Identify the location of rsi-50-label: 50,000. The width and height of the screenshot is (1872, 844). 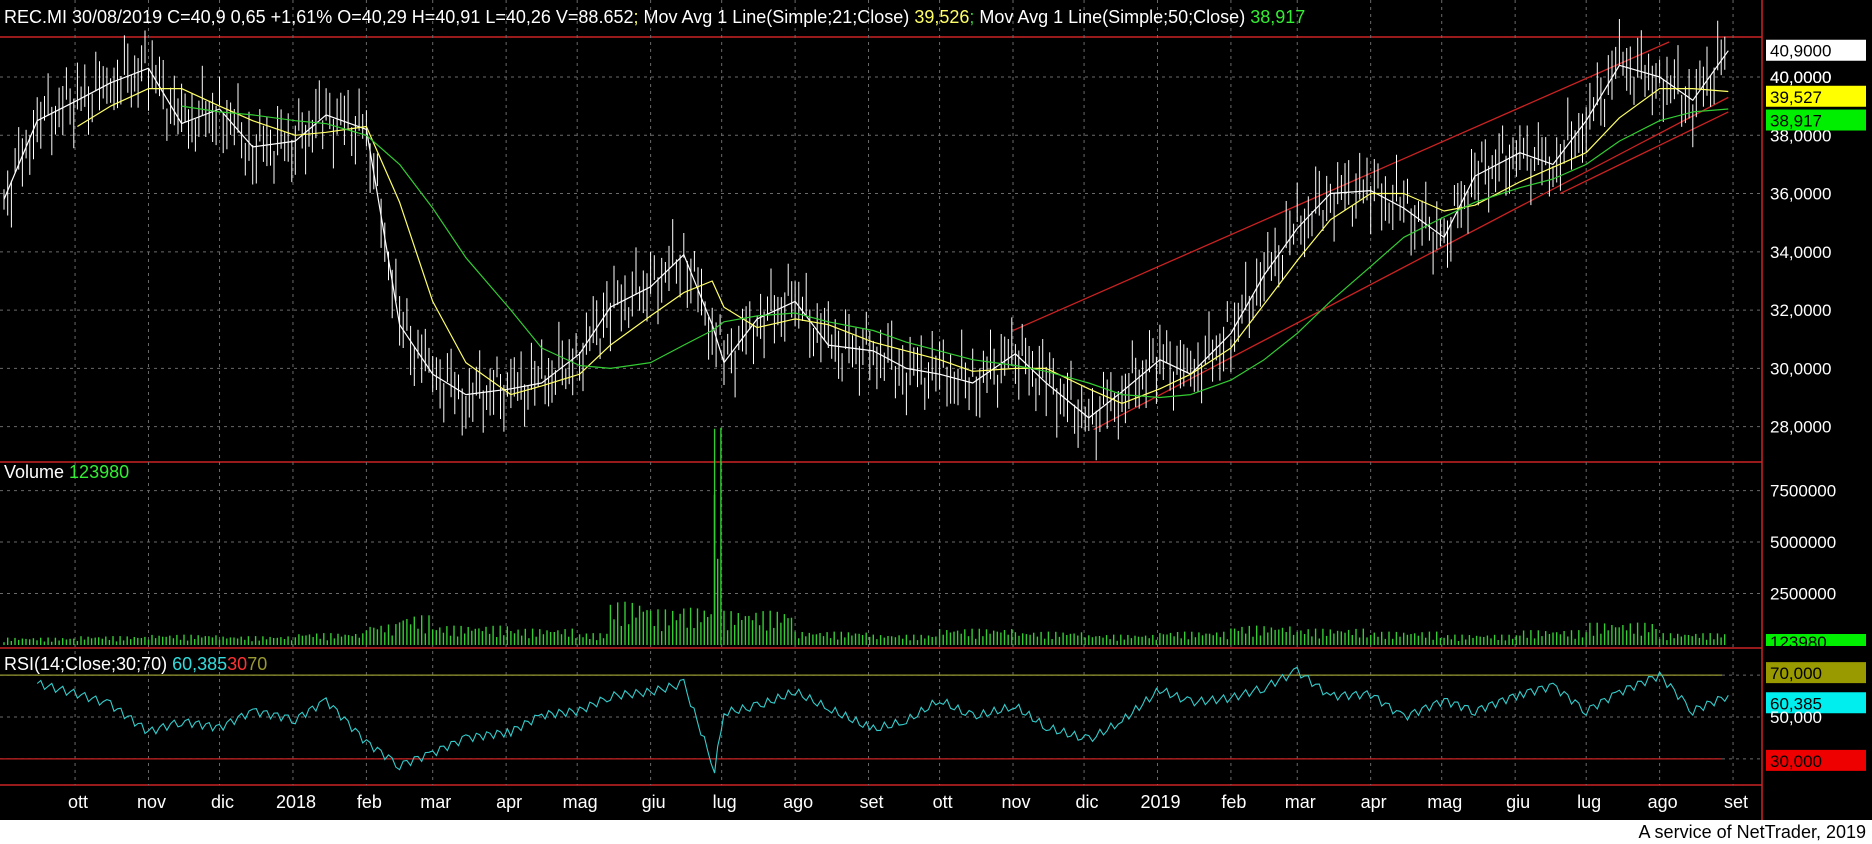
(1796, 717).